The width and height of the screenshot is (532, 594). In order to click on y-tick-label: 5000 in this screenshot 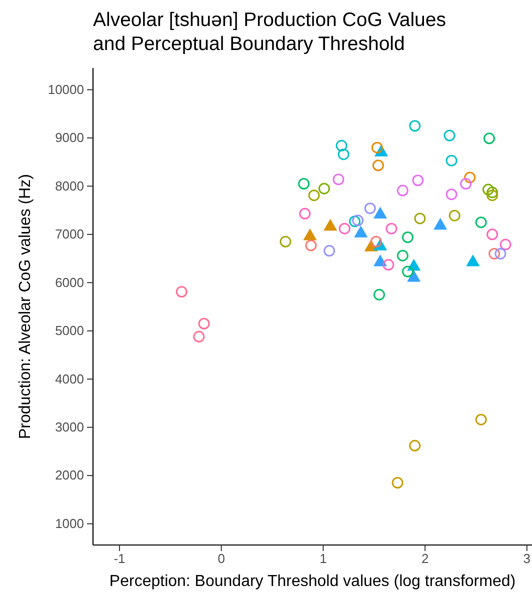, I will do `click(69, 330)`.